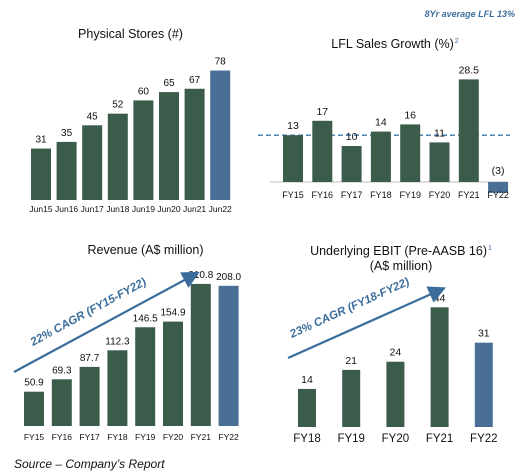 The width and height of the screenshot is (523, 476). Describe the element at coordinates (439, 133) in the screenshot. I see `lfl-value-label: 11` at that location.